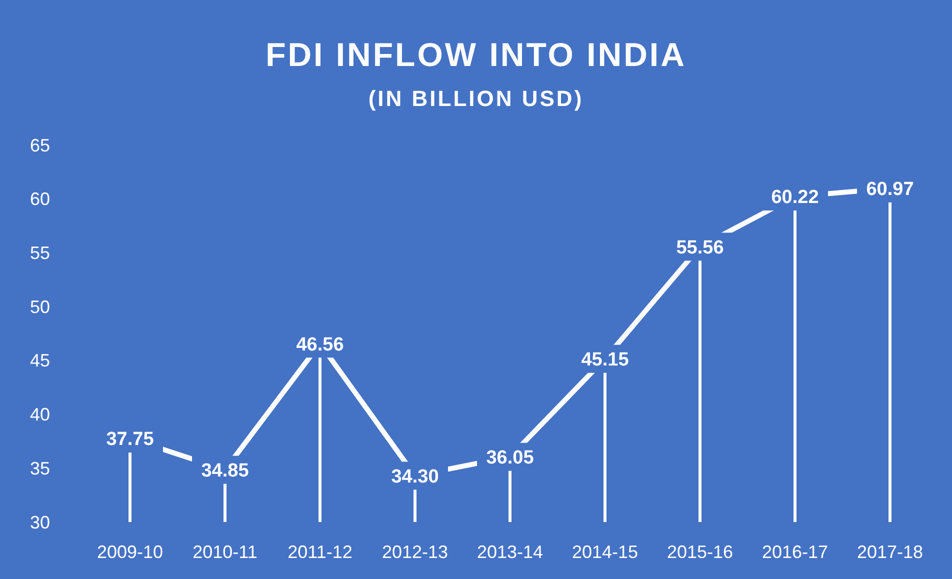 This screenshot has width=952, height=579. I want to click on x-tick-label: 2013-14, so click(510, 552).